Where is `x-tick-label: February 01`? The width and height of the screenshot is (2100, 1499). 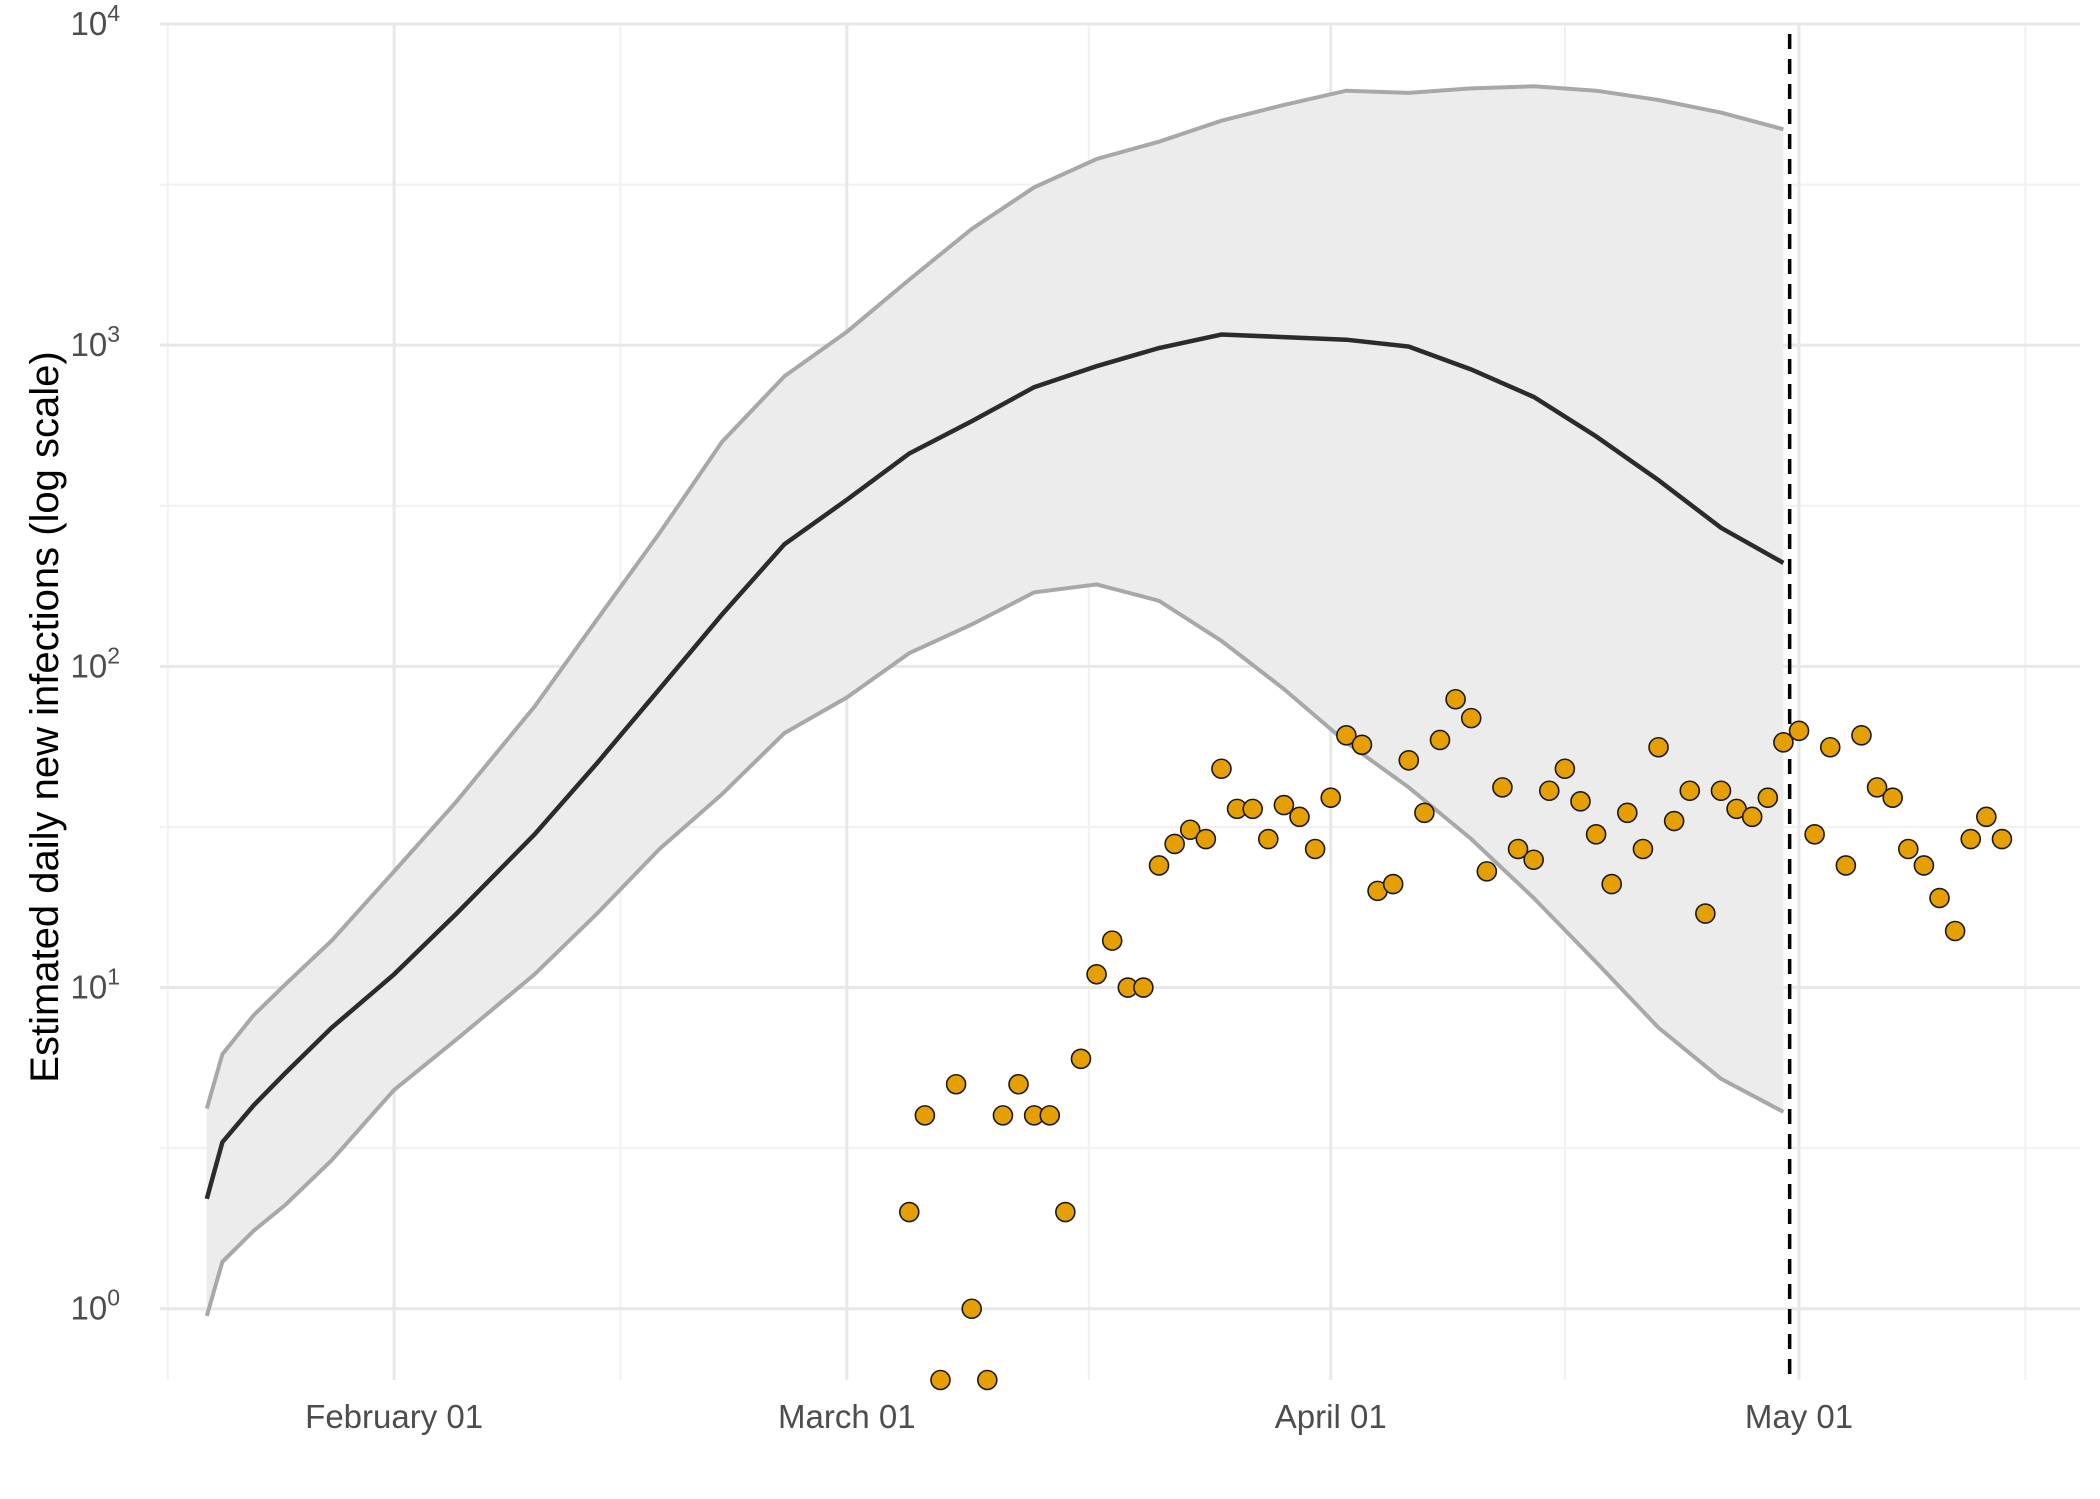 x-tick-label: February 01 is located at coordinates (394, 1416).